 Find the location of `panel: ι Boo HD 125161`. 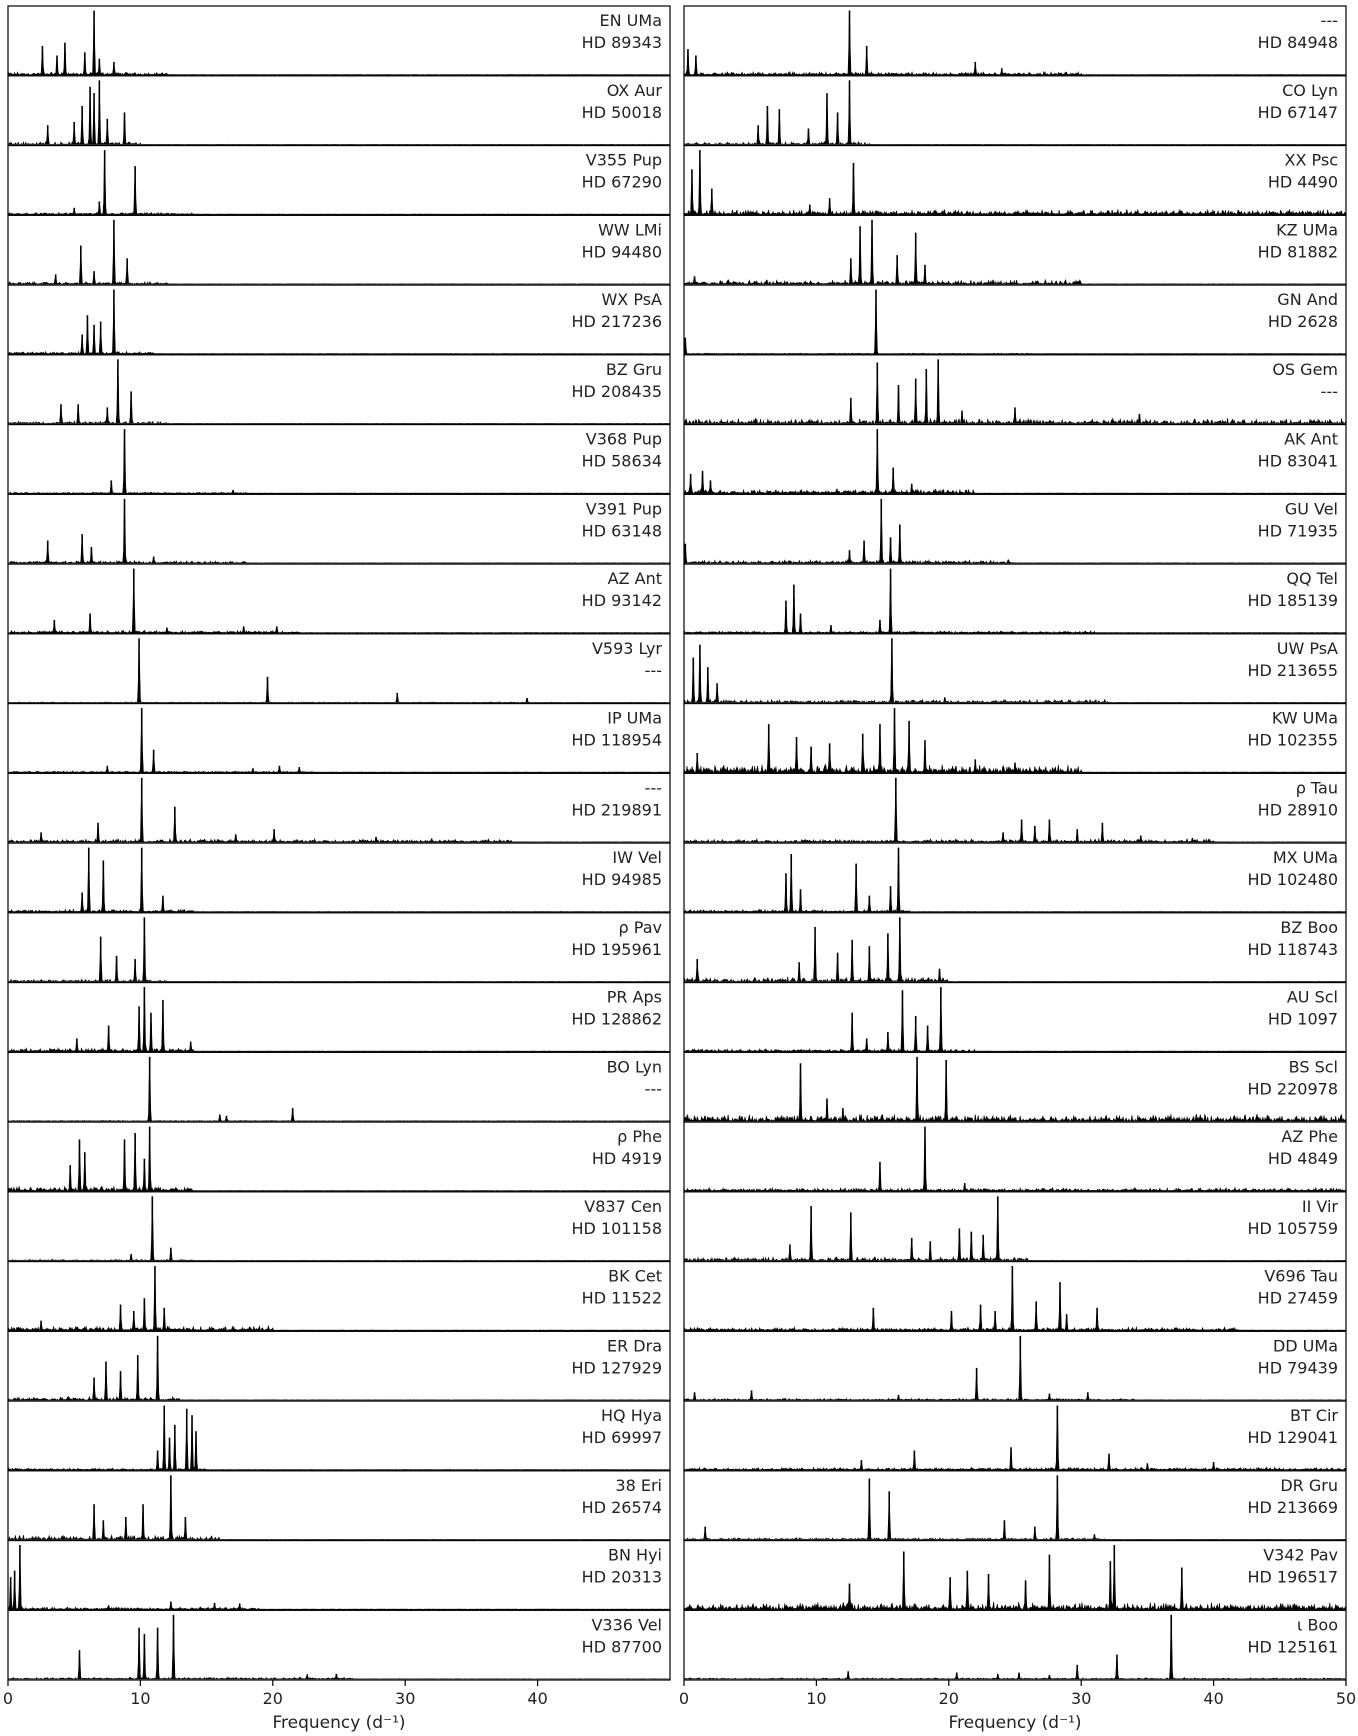

panel: ι Boo HD 125161 is located at coordinates (1015, 1645).